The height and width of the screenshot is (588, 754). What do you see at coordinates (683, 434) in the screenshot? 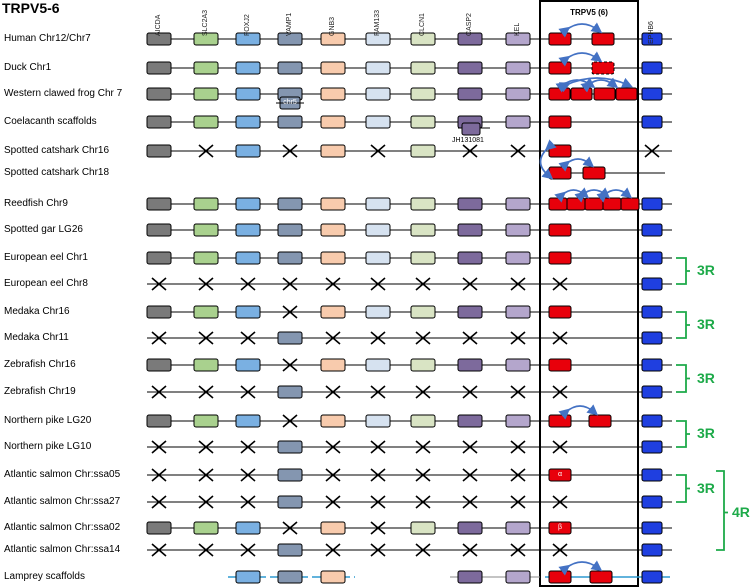
I see `wgd-bracket` at bounding box center [683, 434].